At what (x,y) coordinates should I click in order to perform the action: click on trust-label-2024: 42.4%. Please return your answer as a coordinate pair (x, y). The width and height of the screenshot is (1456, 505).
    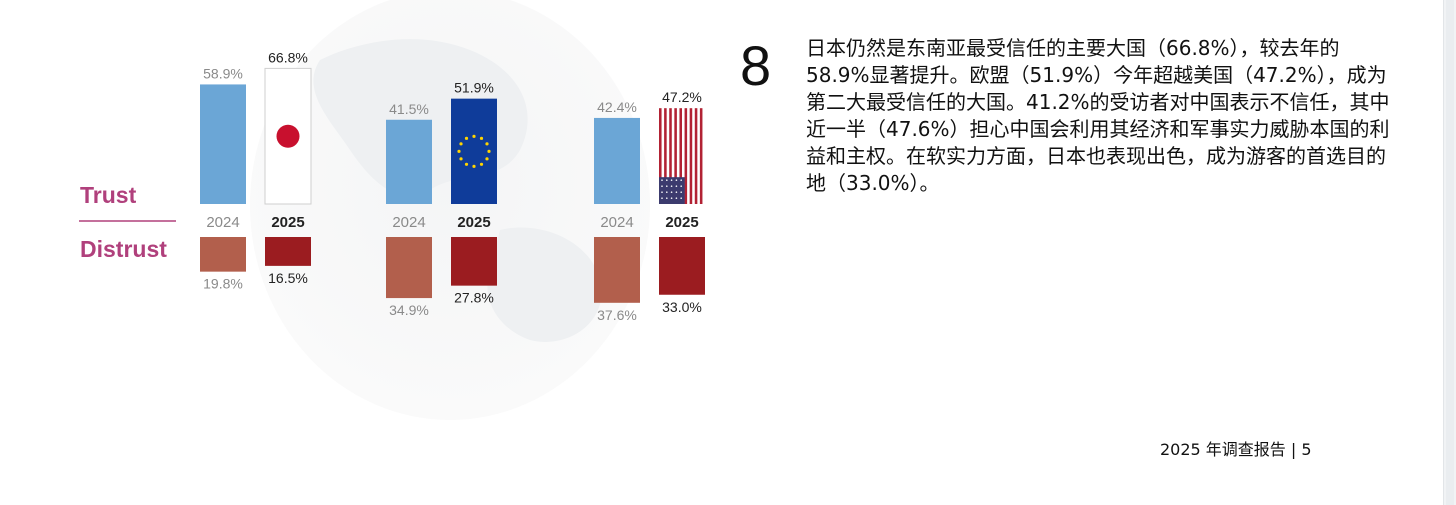
    Looking at the image, I should click on (617, 107).